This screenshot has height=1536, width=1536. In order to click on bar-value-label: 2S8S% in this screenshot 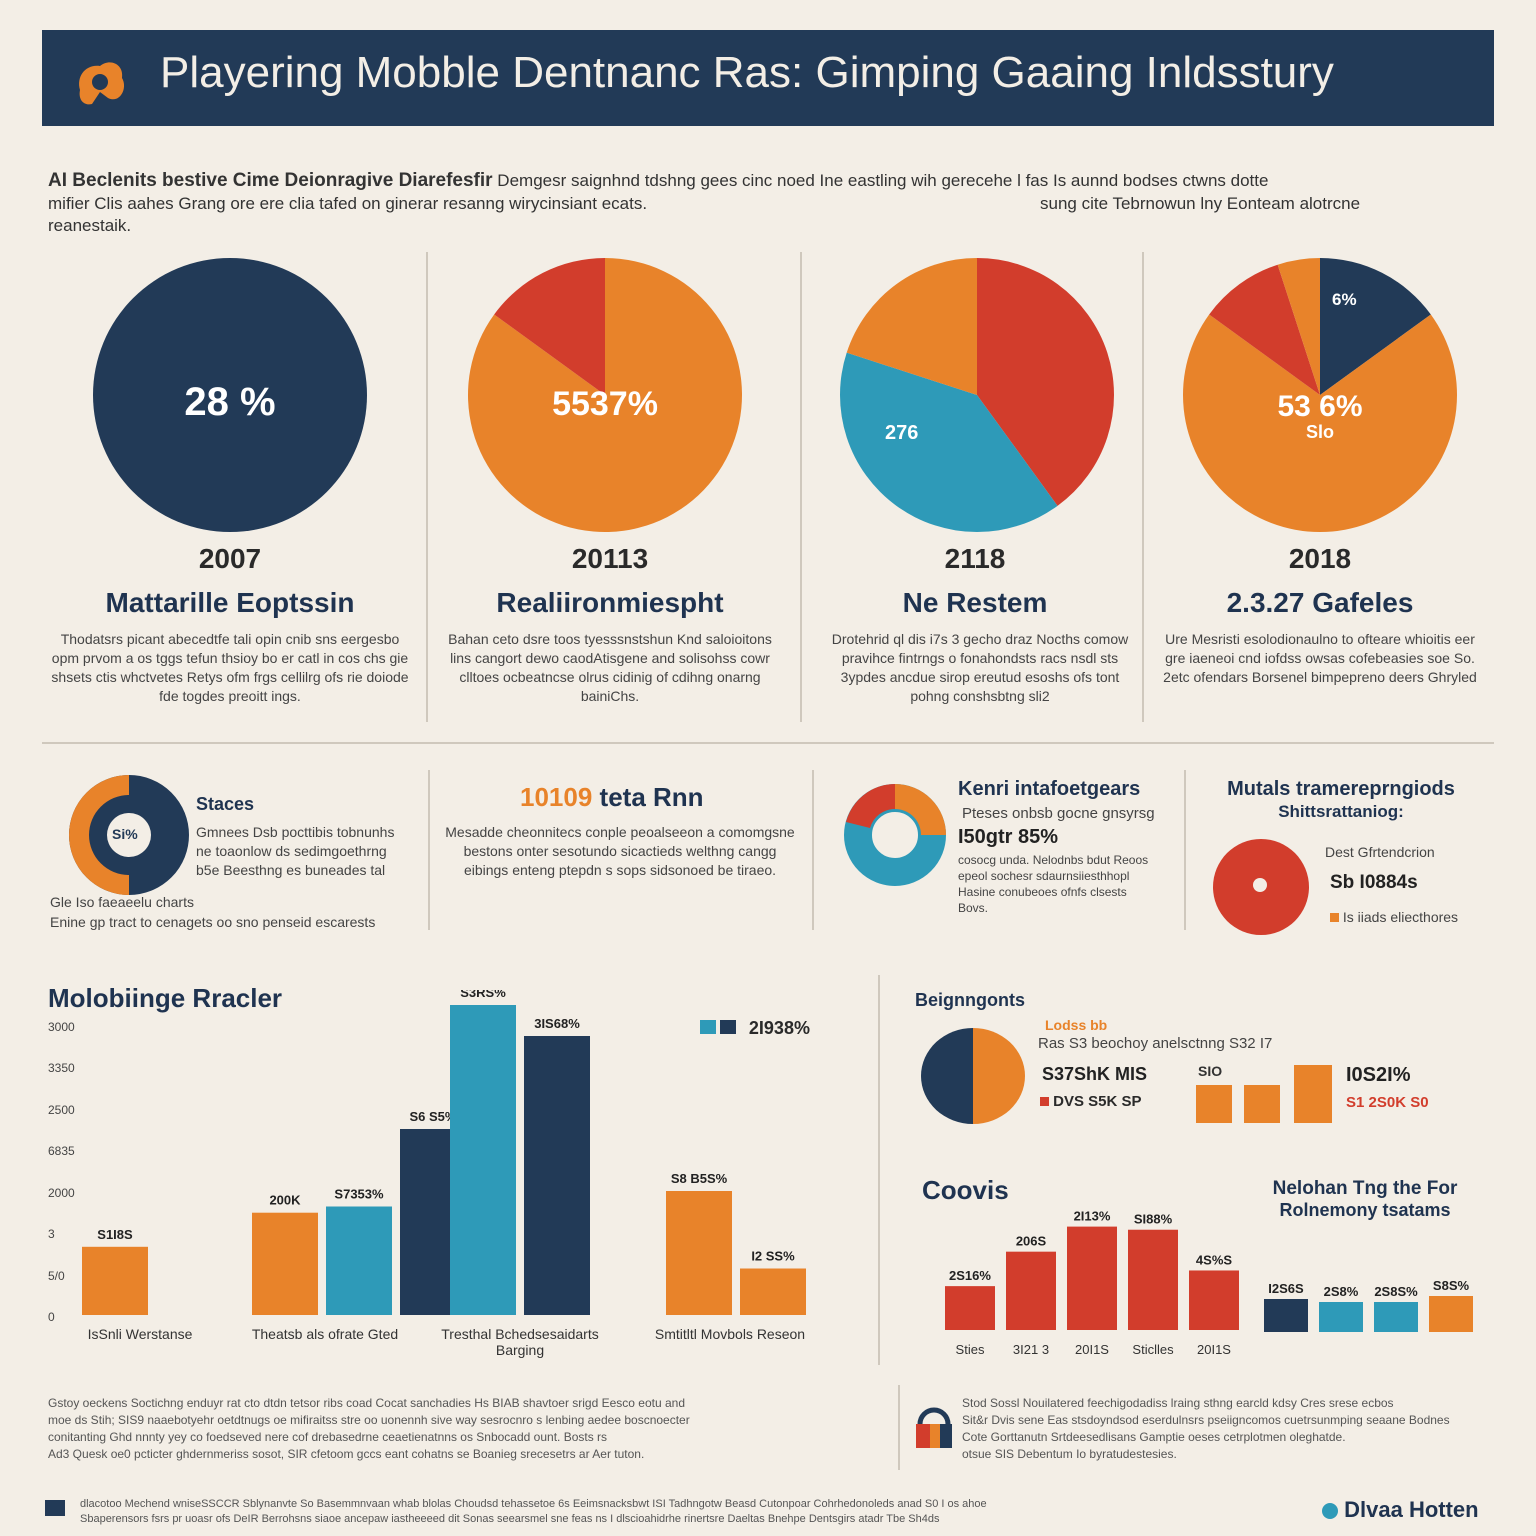, I will do `click(1396, 1291)`.